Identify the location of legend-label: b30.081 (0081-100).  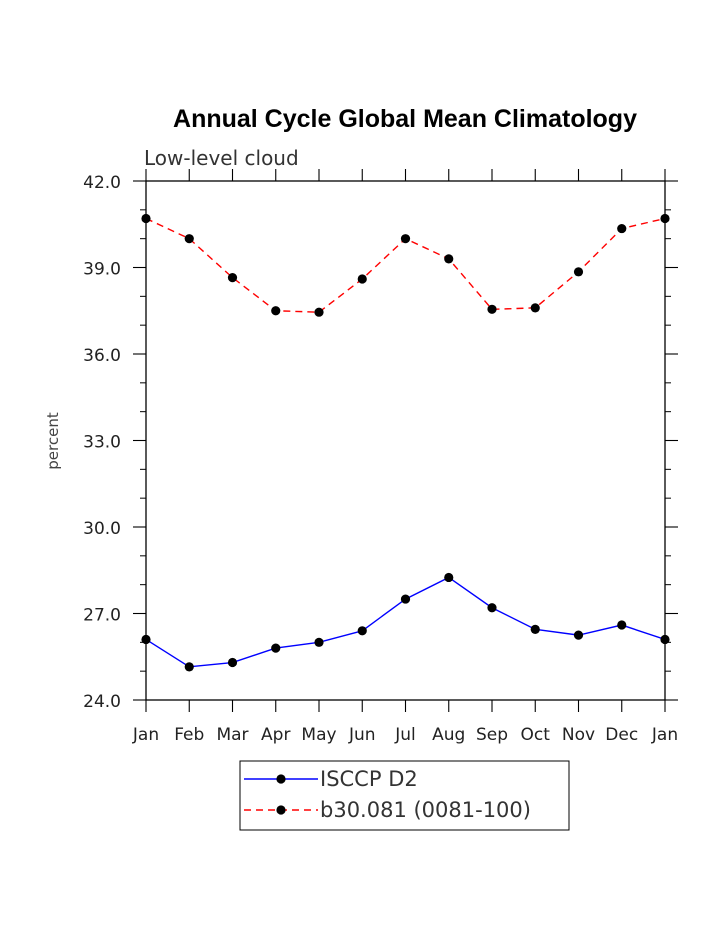
(425, 810).